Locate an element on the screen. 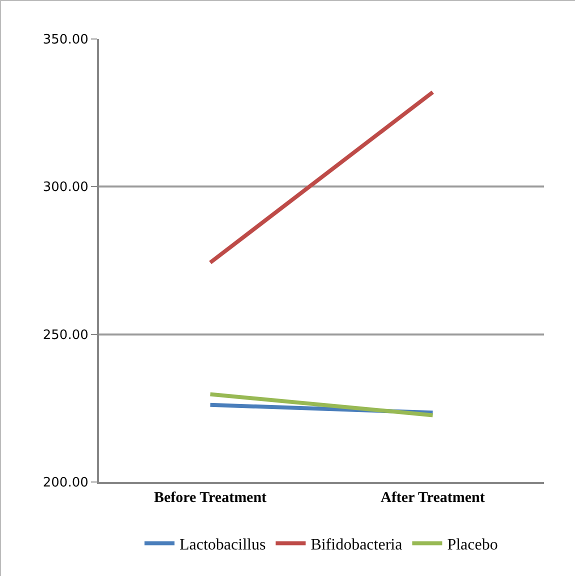 The width and height of the screenshot is (575, 576). legend-label: Bifidobacteria is located at coordinates (356, 545).